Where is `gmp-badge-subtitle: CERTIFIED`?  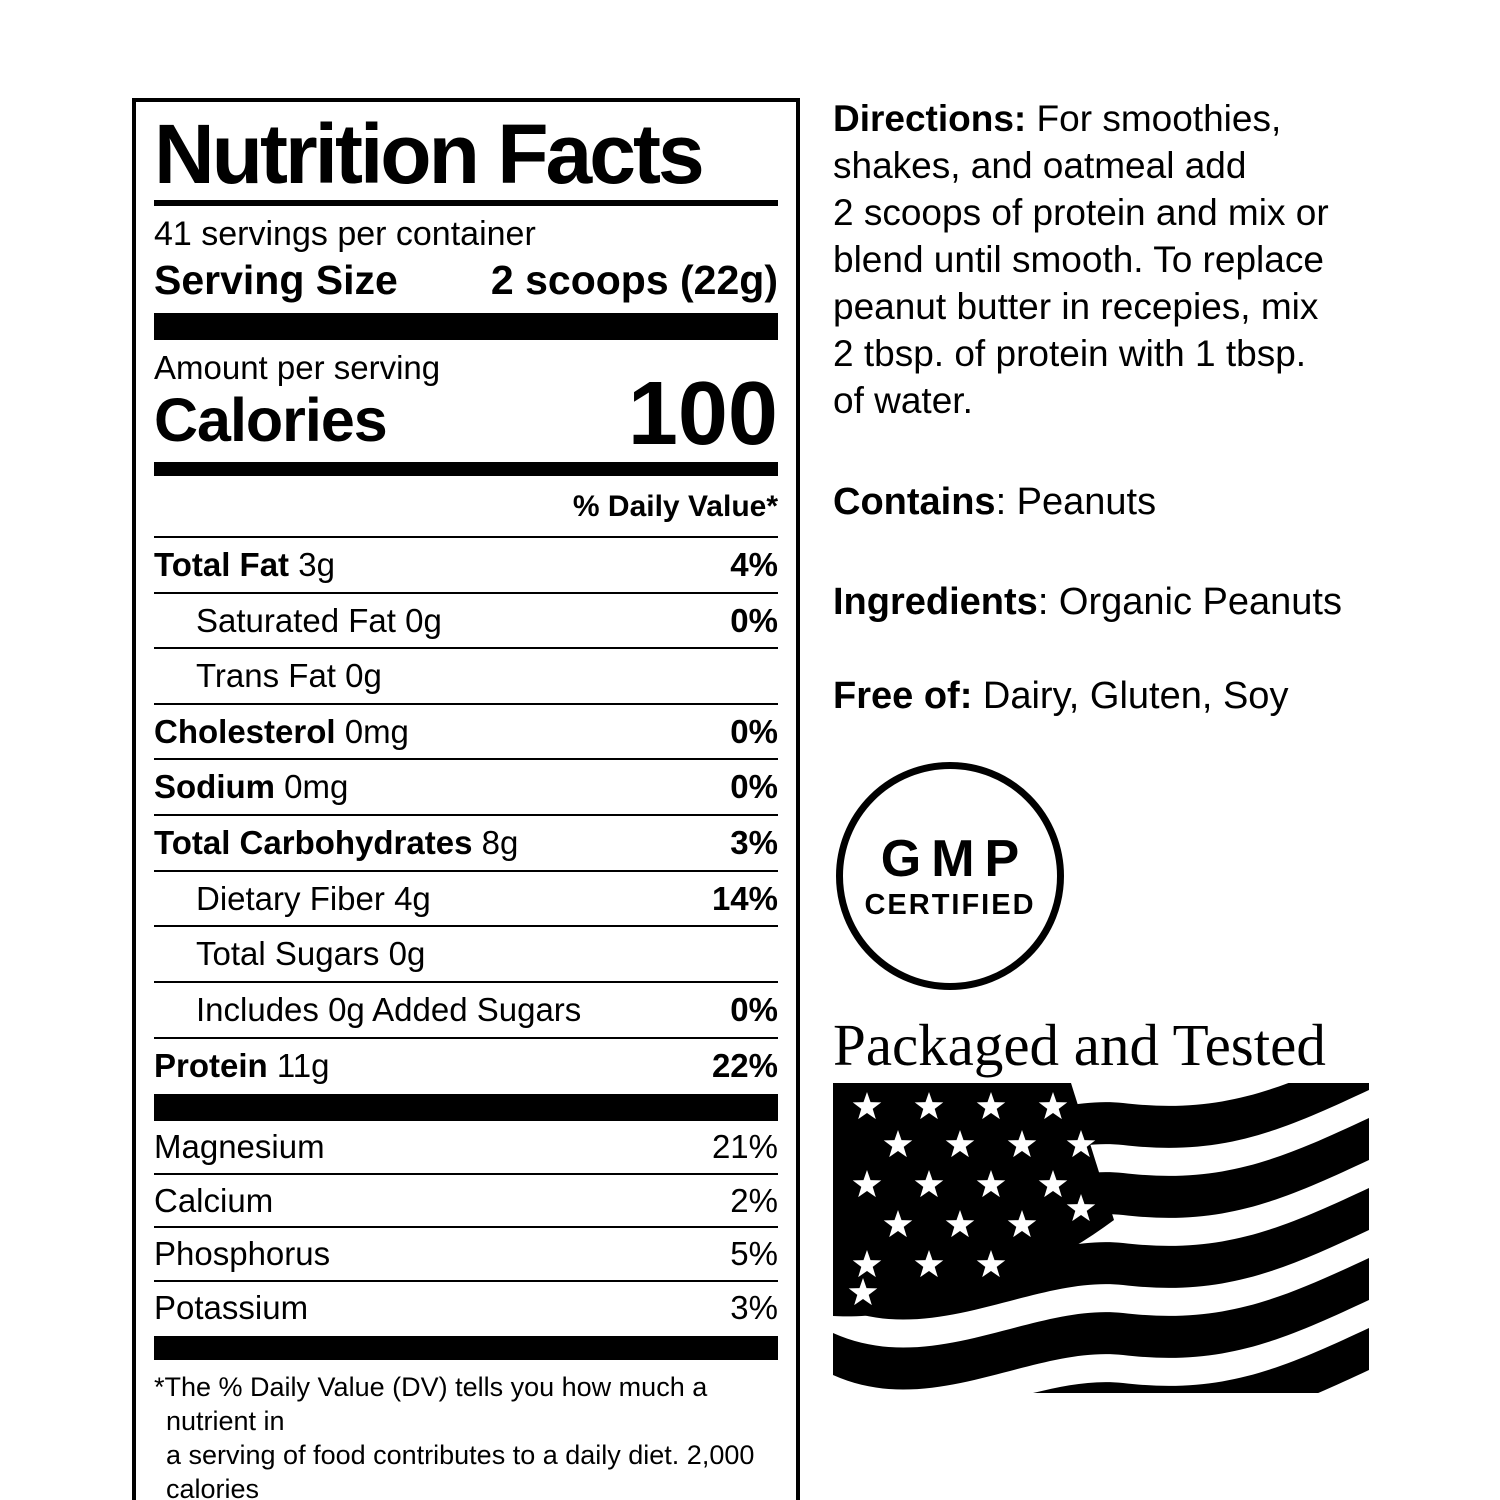 gmp-badge-subtitle: CERTIFIED is located at coordinates (950, 904).